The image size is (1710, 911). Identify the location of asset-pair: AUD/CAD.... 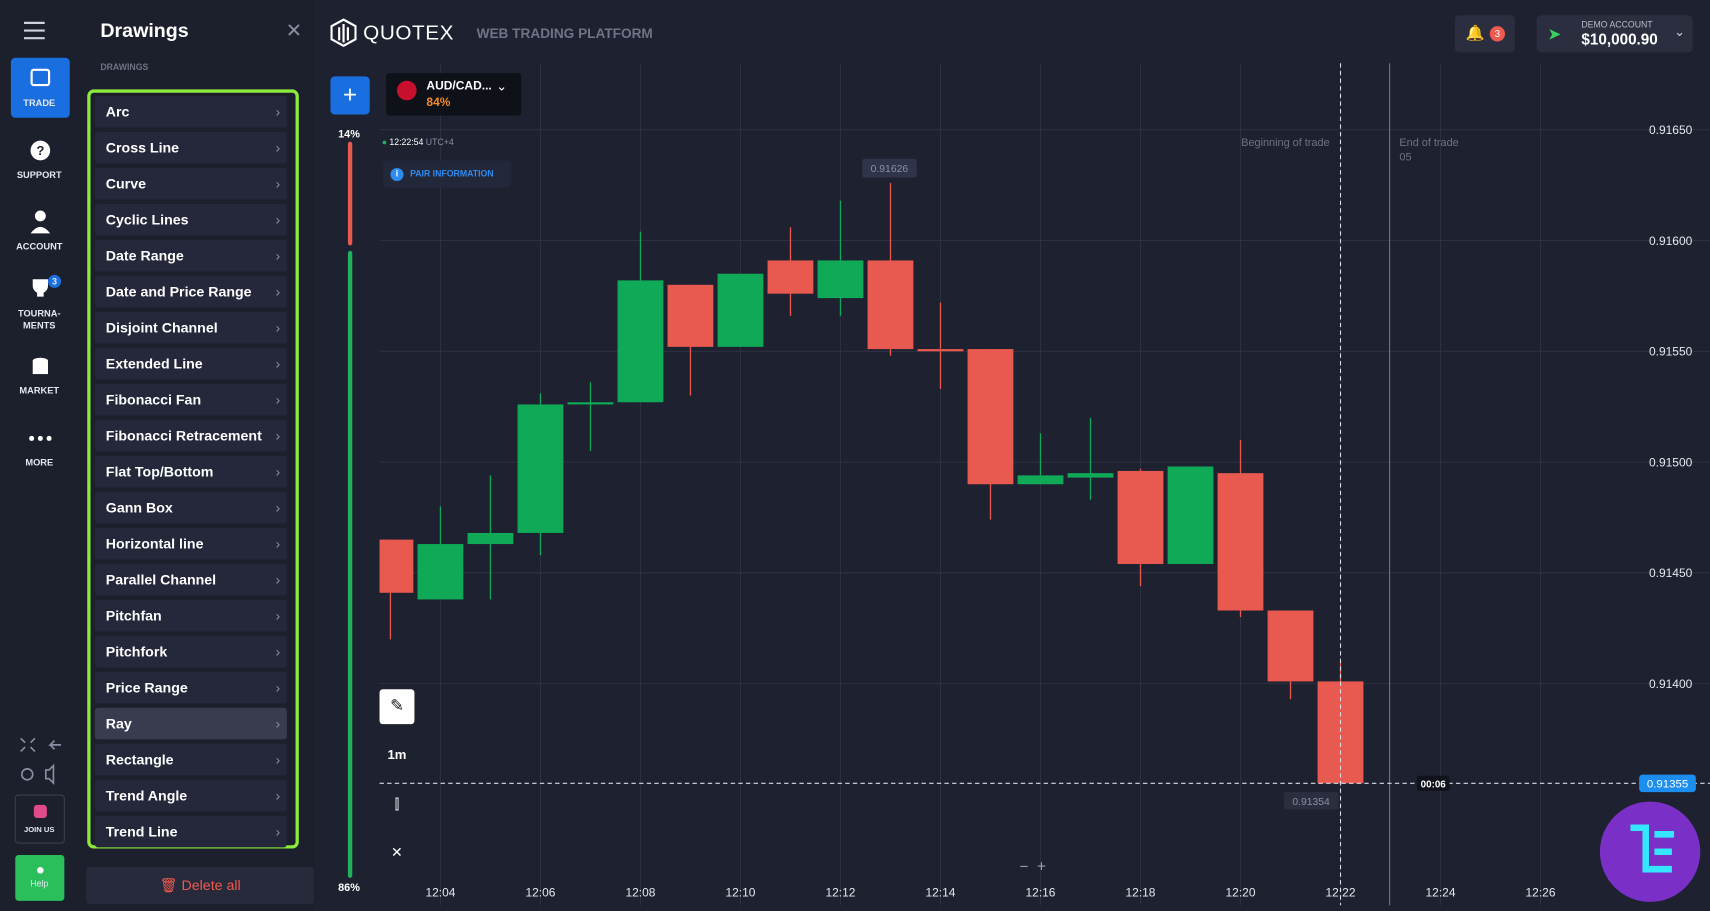
(459, 86).